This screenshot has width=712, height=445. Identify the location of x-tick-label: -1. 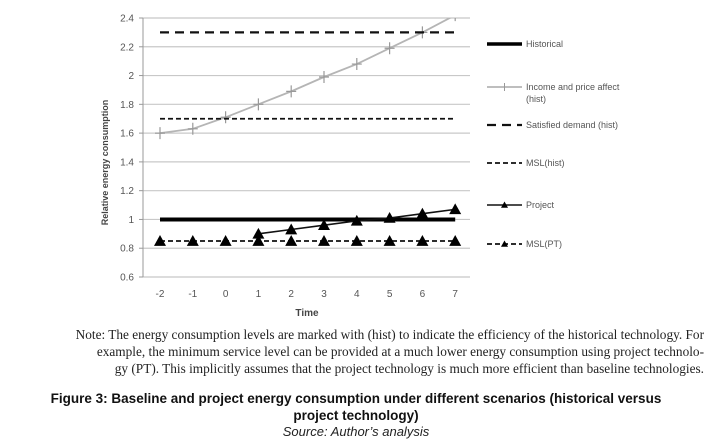
(192, 294).